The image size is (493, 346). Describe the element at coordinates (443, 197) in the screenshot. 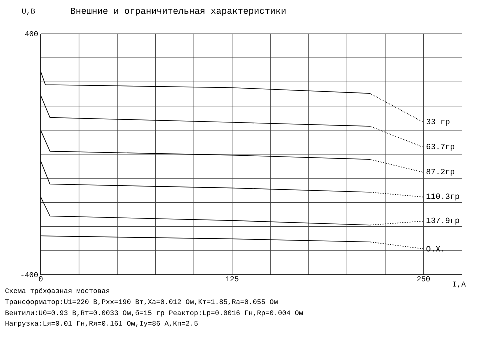

I see `series-label: 110.3гр` at that location.